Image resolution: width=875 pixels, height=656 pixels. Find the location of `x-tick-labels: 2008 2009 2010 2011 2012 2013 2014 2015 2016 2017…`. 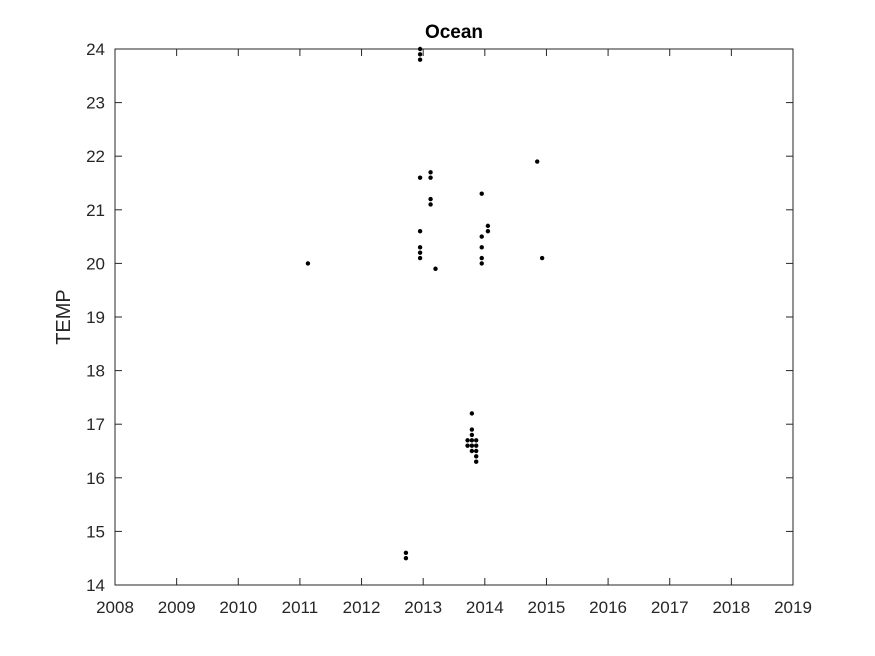

x-tick-labels: 2008 2009 2010 2011 2012 2013 2014 2015 2016 2017… is located at coordinates (454, 607).